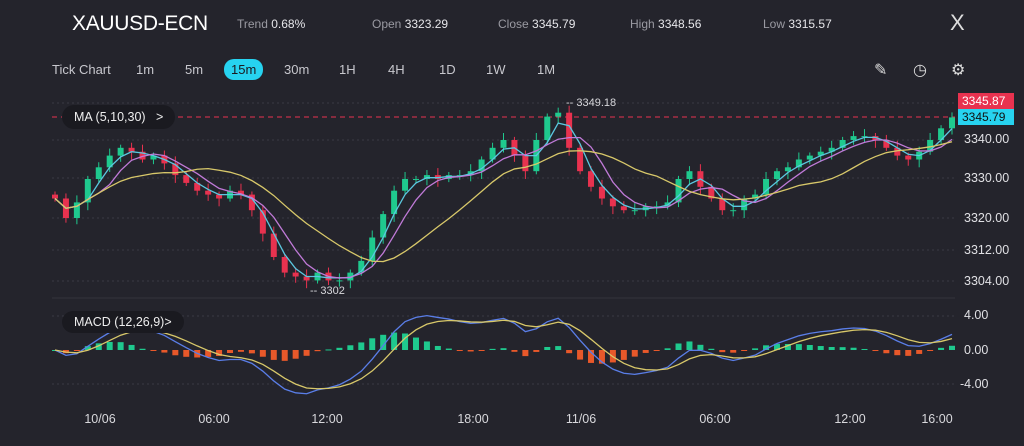 The image size is (1024, 446). I want to click on settings-icon: ⚙, so click(958, 70).